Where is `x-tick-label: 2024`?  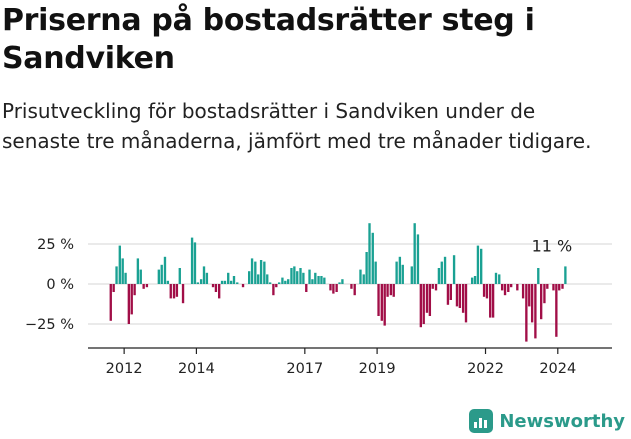
x-tick-label: 2024 is located at coordinates (557, 369).